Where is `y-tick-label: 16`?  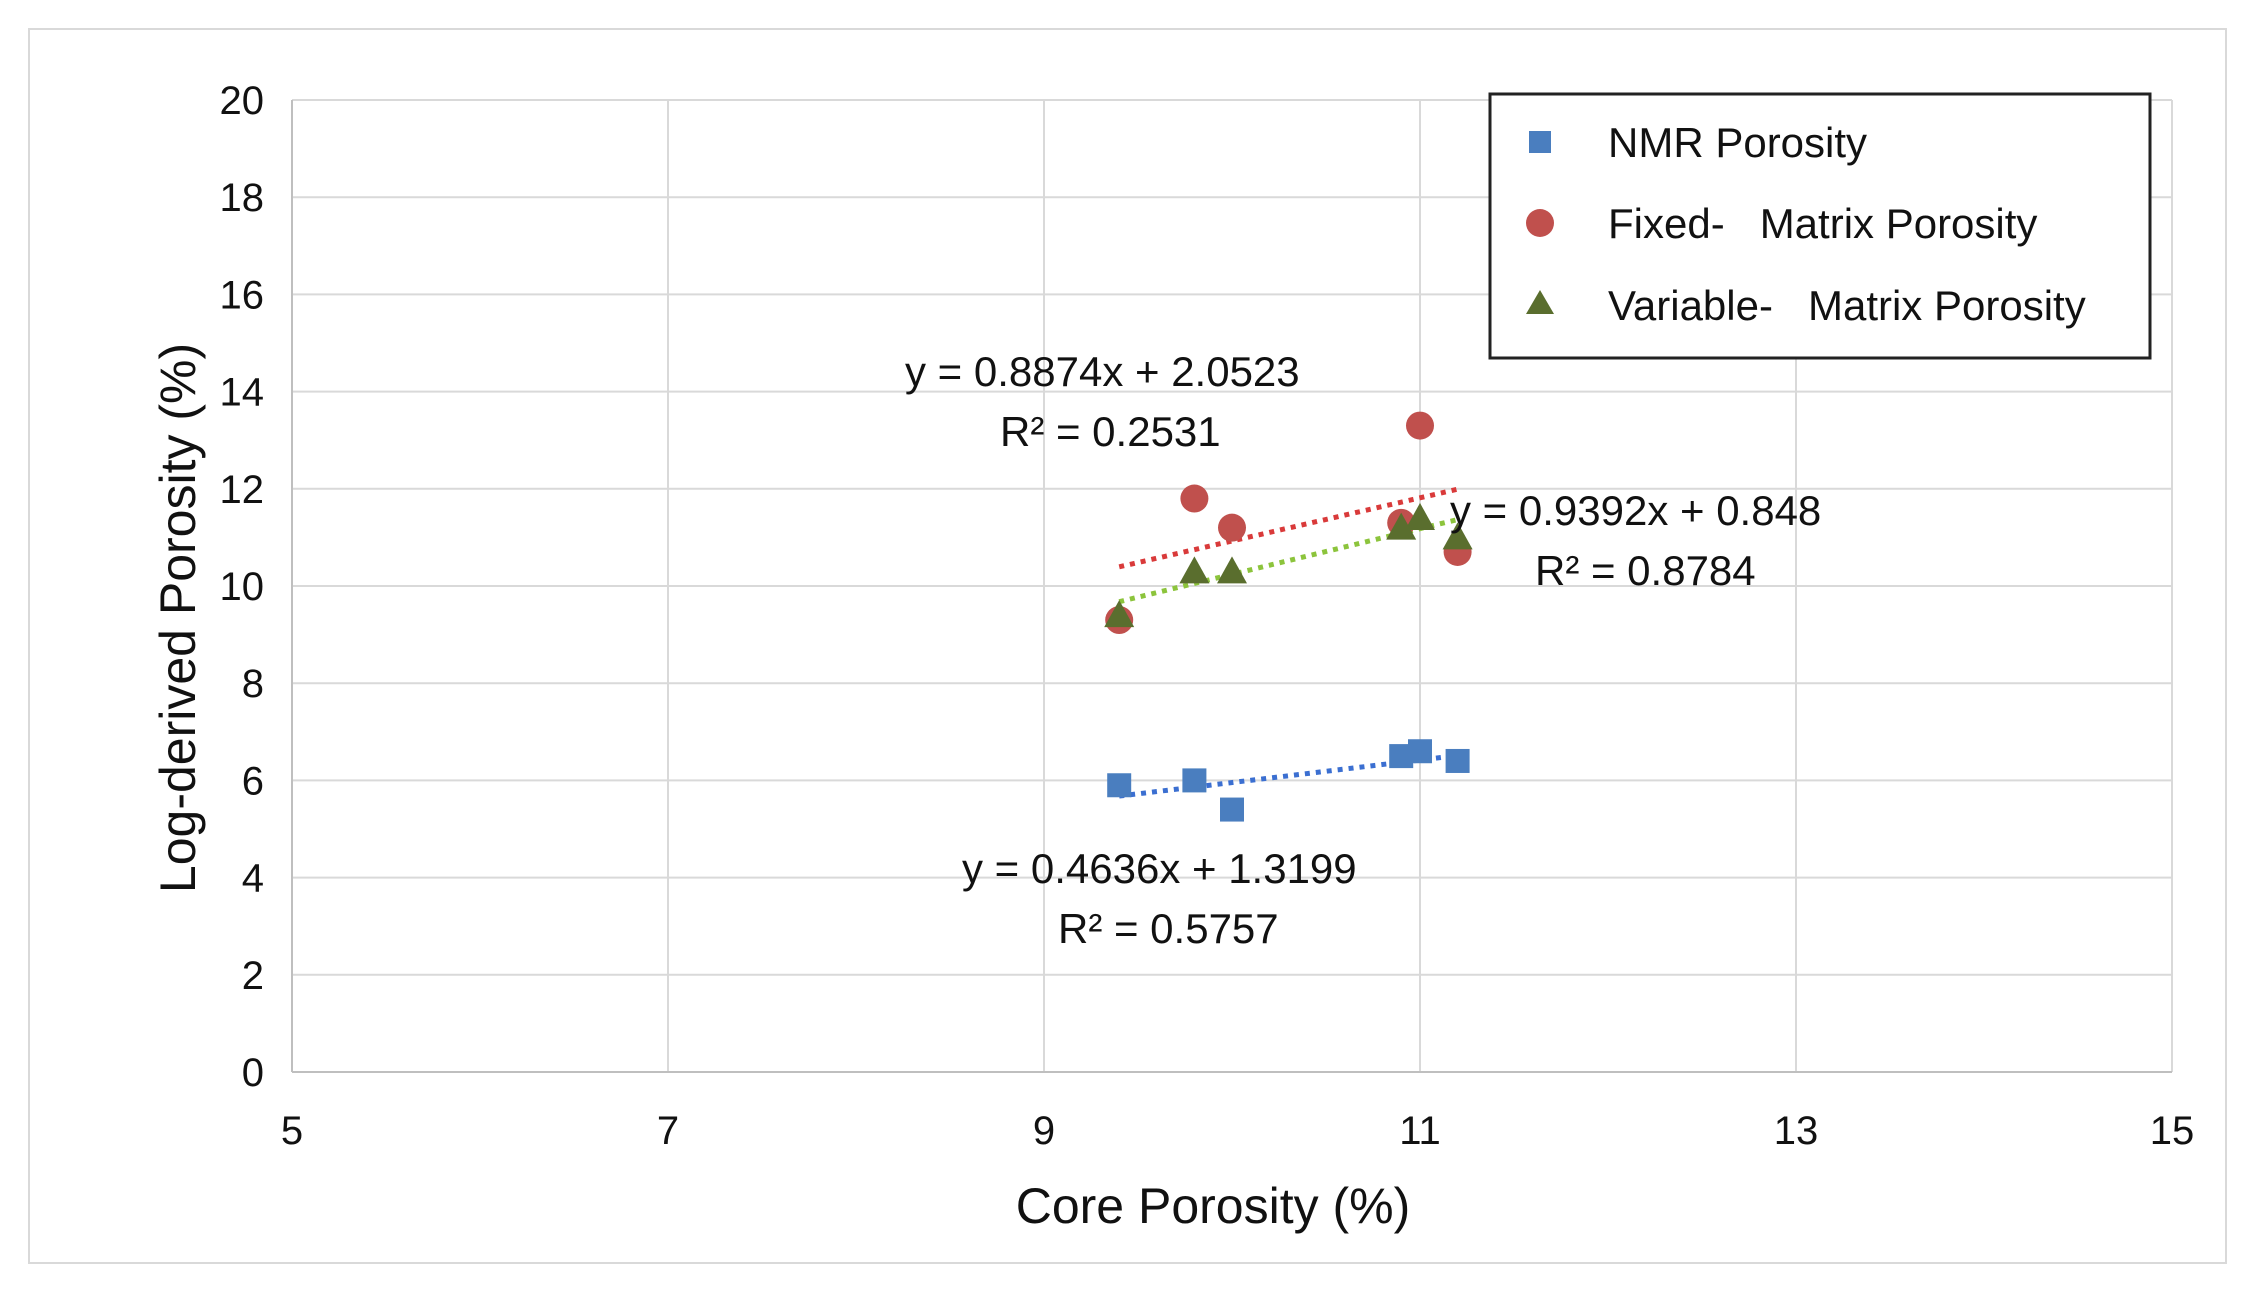
y-tick-label: 16 is located at coordinates (242, 295).